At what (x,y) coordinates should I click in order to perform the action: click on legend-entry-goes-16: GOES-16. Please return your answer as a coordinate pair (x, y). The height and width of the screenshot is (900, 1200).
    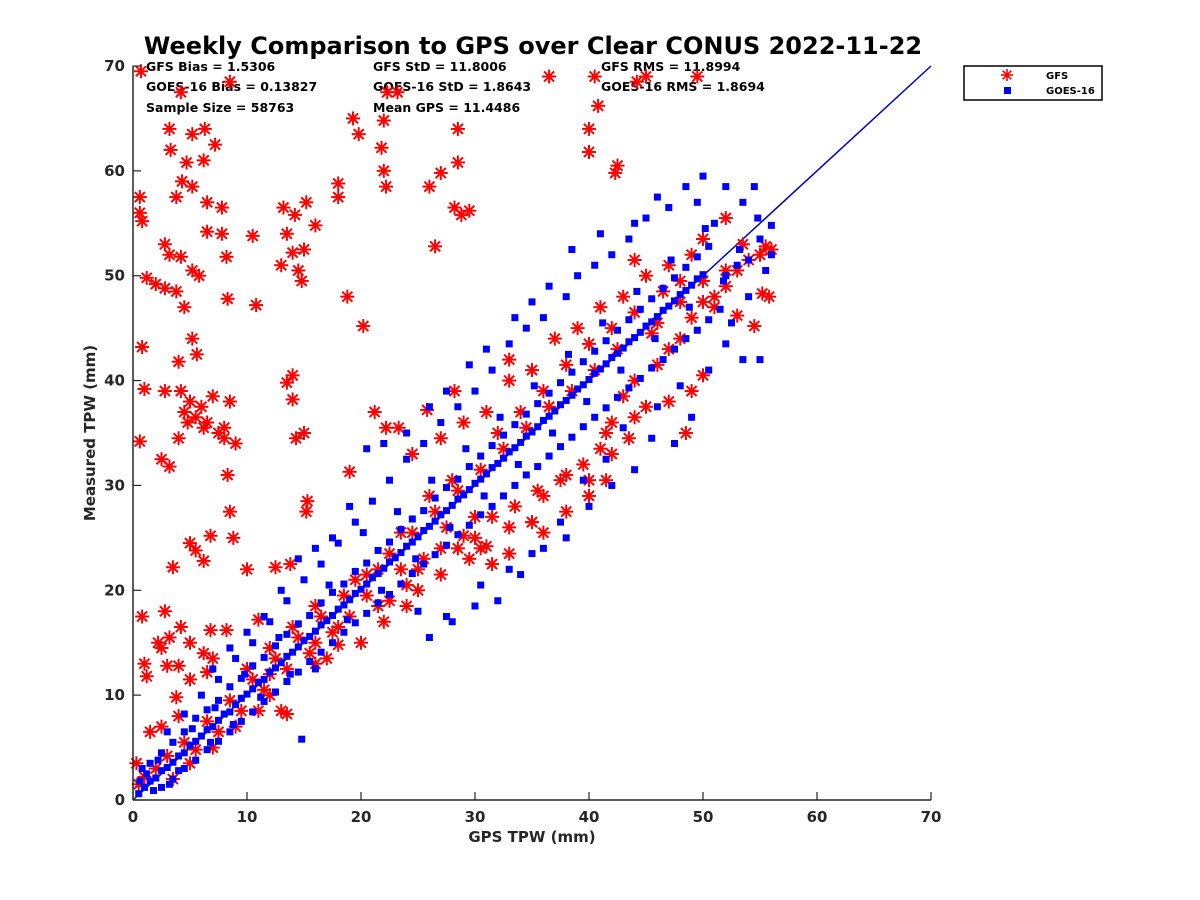
    Looking at the image, I should click on (1049, 91).